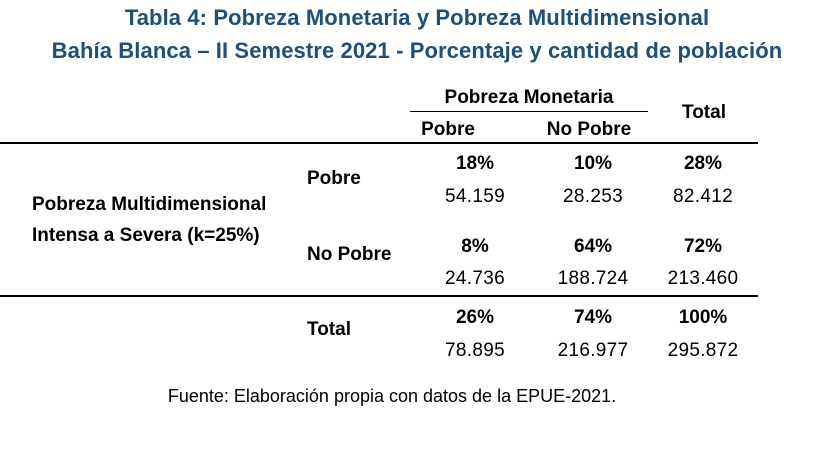 This screenshot has width=834, height=460. I want to click on cell-nopobre-total-n: 213.460, so click(703, 278).